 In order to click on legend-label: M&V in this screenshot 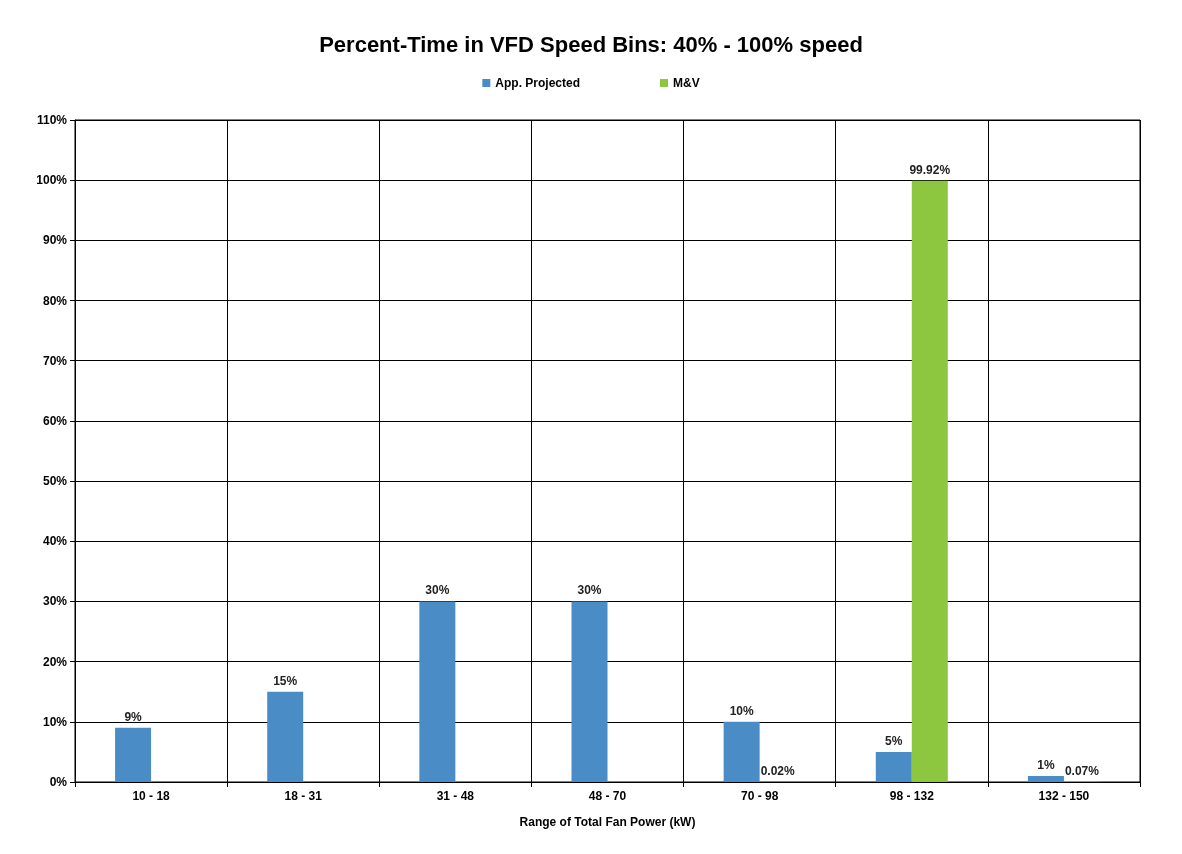, I will do `click(686, 83)`.